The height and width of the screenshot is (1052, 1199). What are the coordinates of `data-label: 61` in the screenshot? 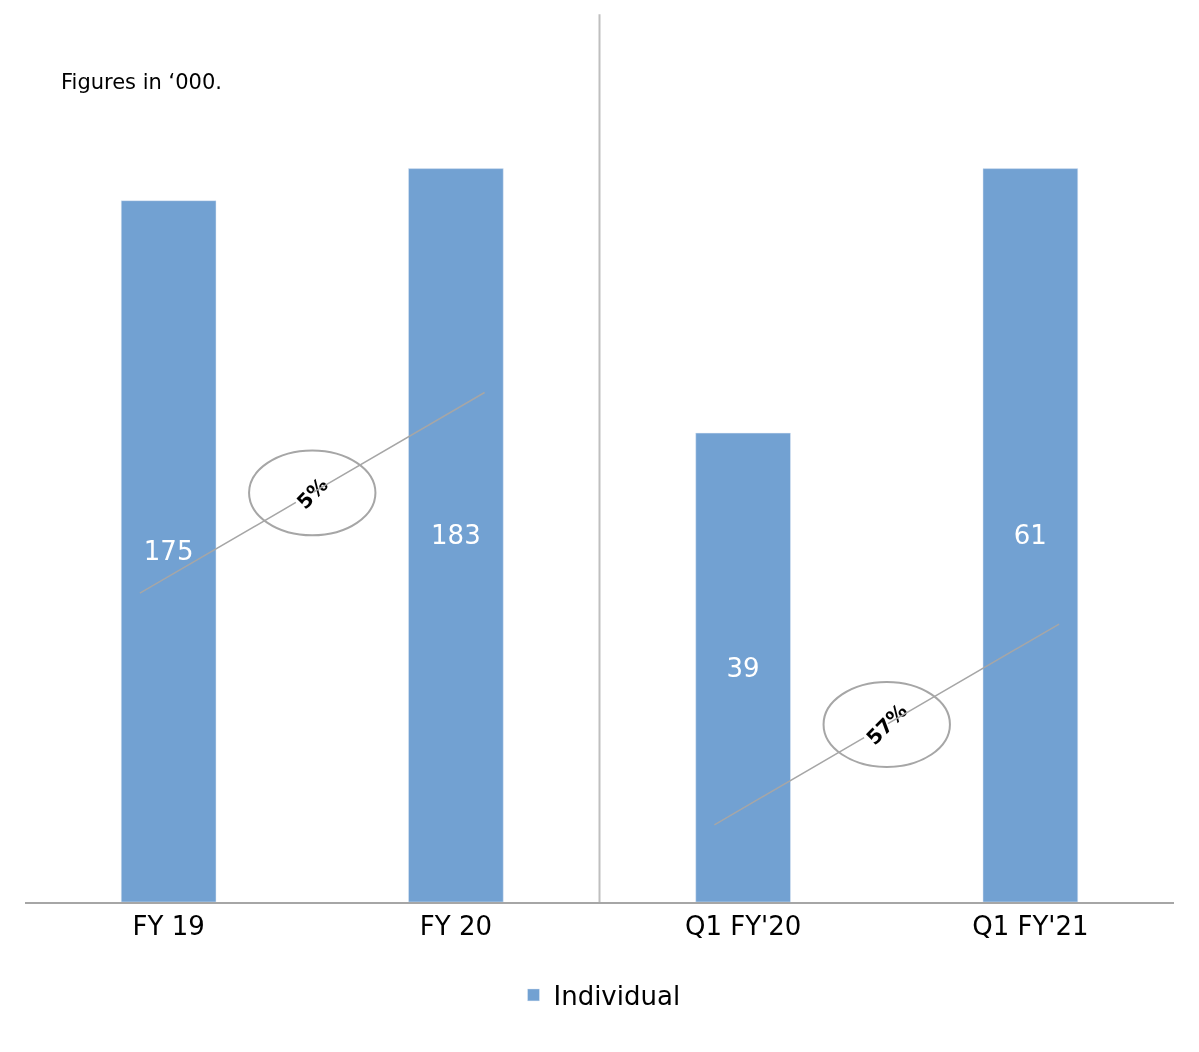 It's located at (1030, 535).